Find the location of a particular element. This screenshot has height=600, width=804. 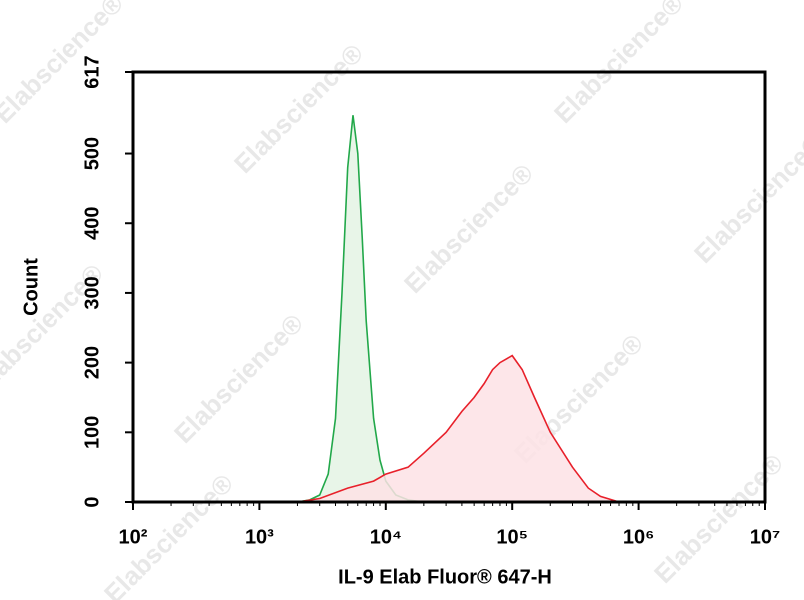

y-tick-label: 100 is located at coordinates (92, 432).